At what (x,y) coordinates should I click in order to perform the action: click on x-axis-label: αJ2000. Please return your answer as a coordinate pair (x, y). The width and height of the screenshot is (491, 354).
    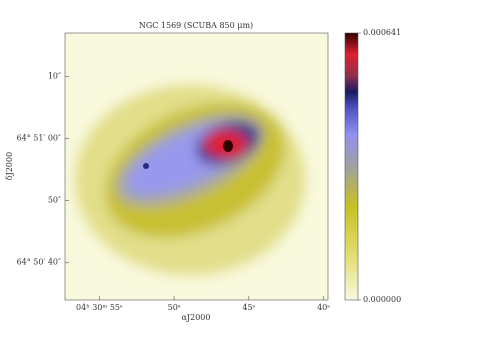
    Looking at the image, I should click on (196, 317).